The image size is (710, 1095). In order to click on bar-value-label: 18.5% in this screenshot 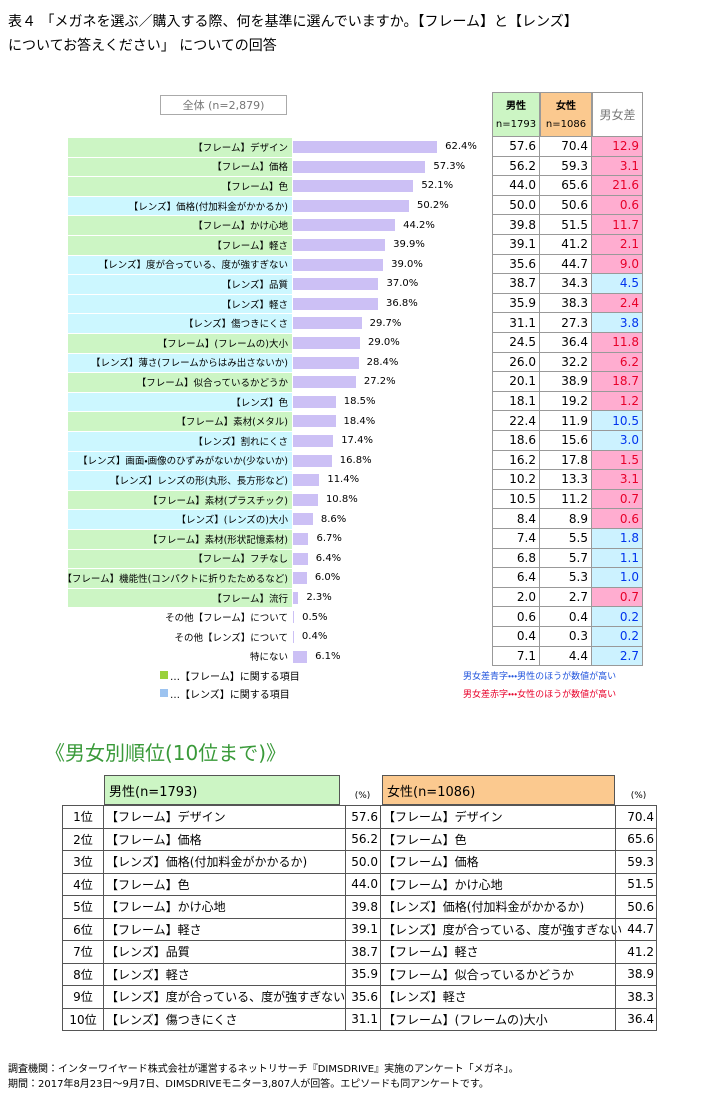, I will do `click(359, 402)`.